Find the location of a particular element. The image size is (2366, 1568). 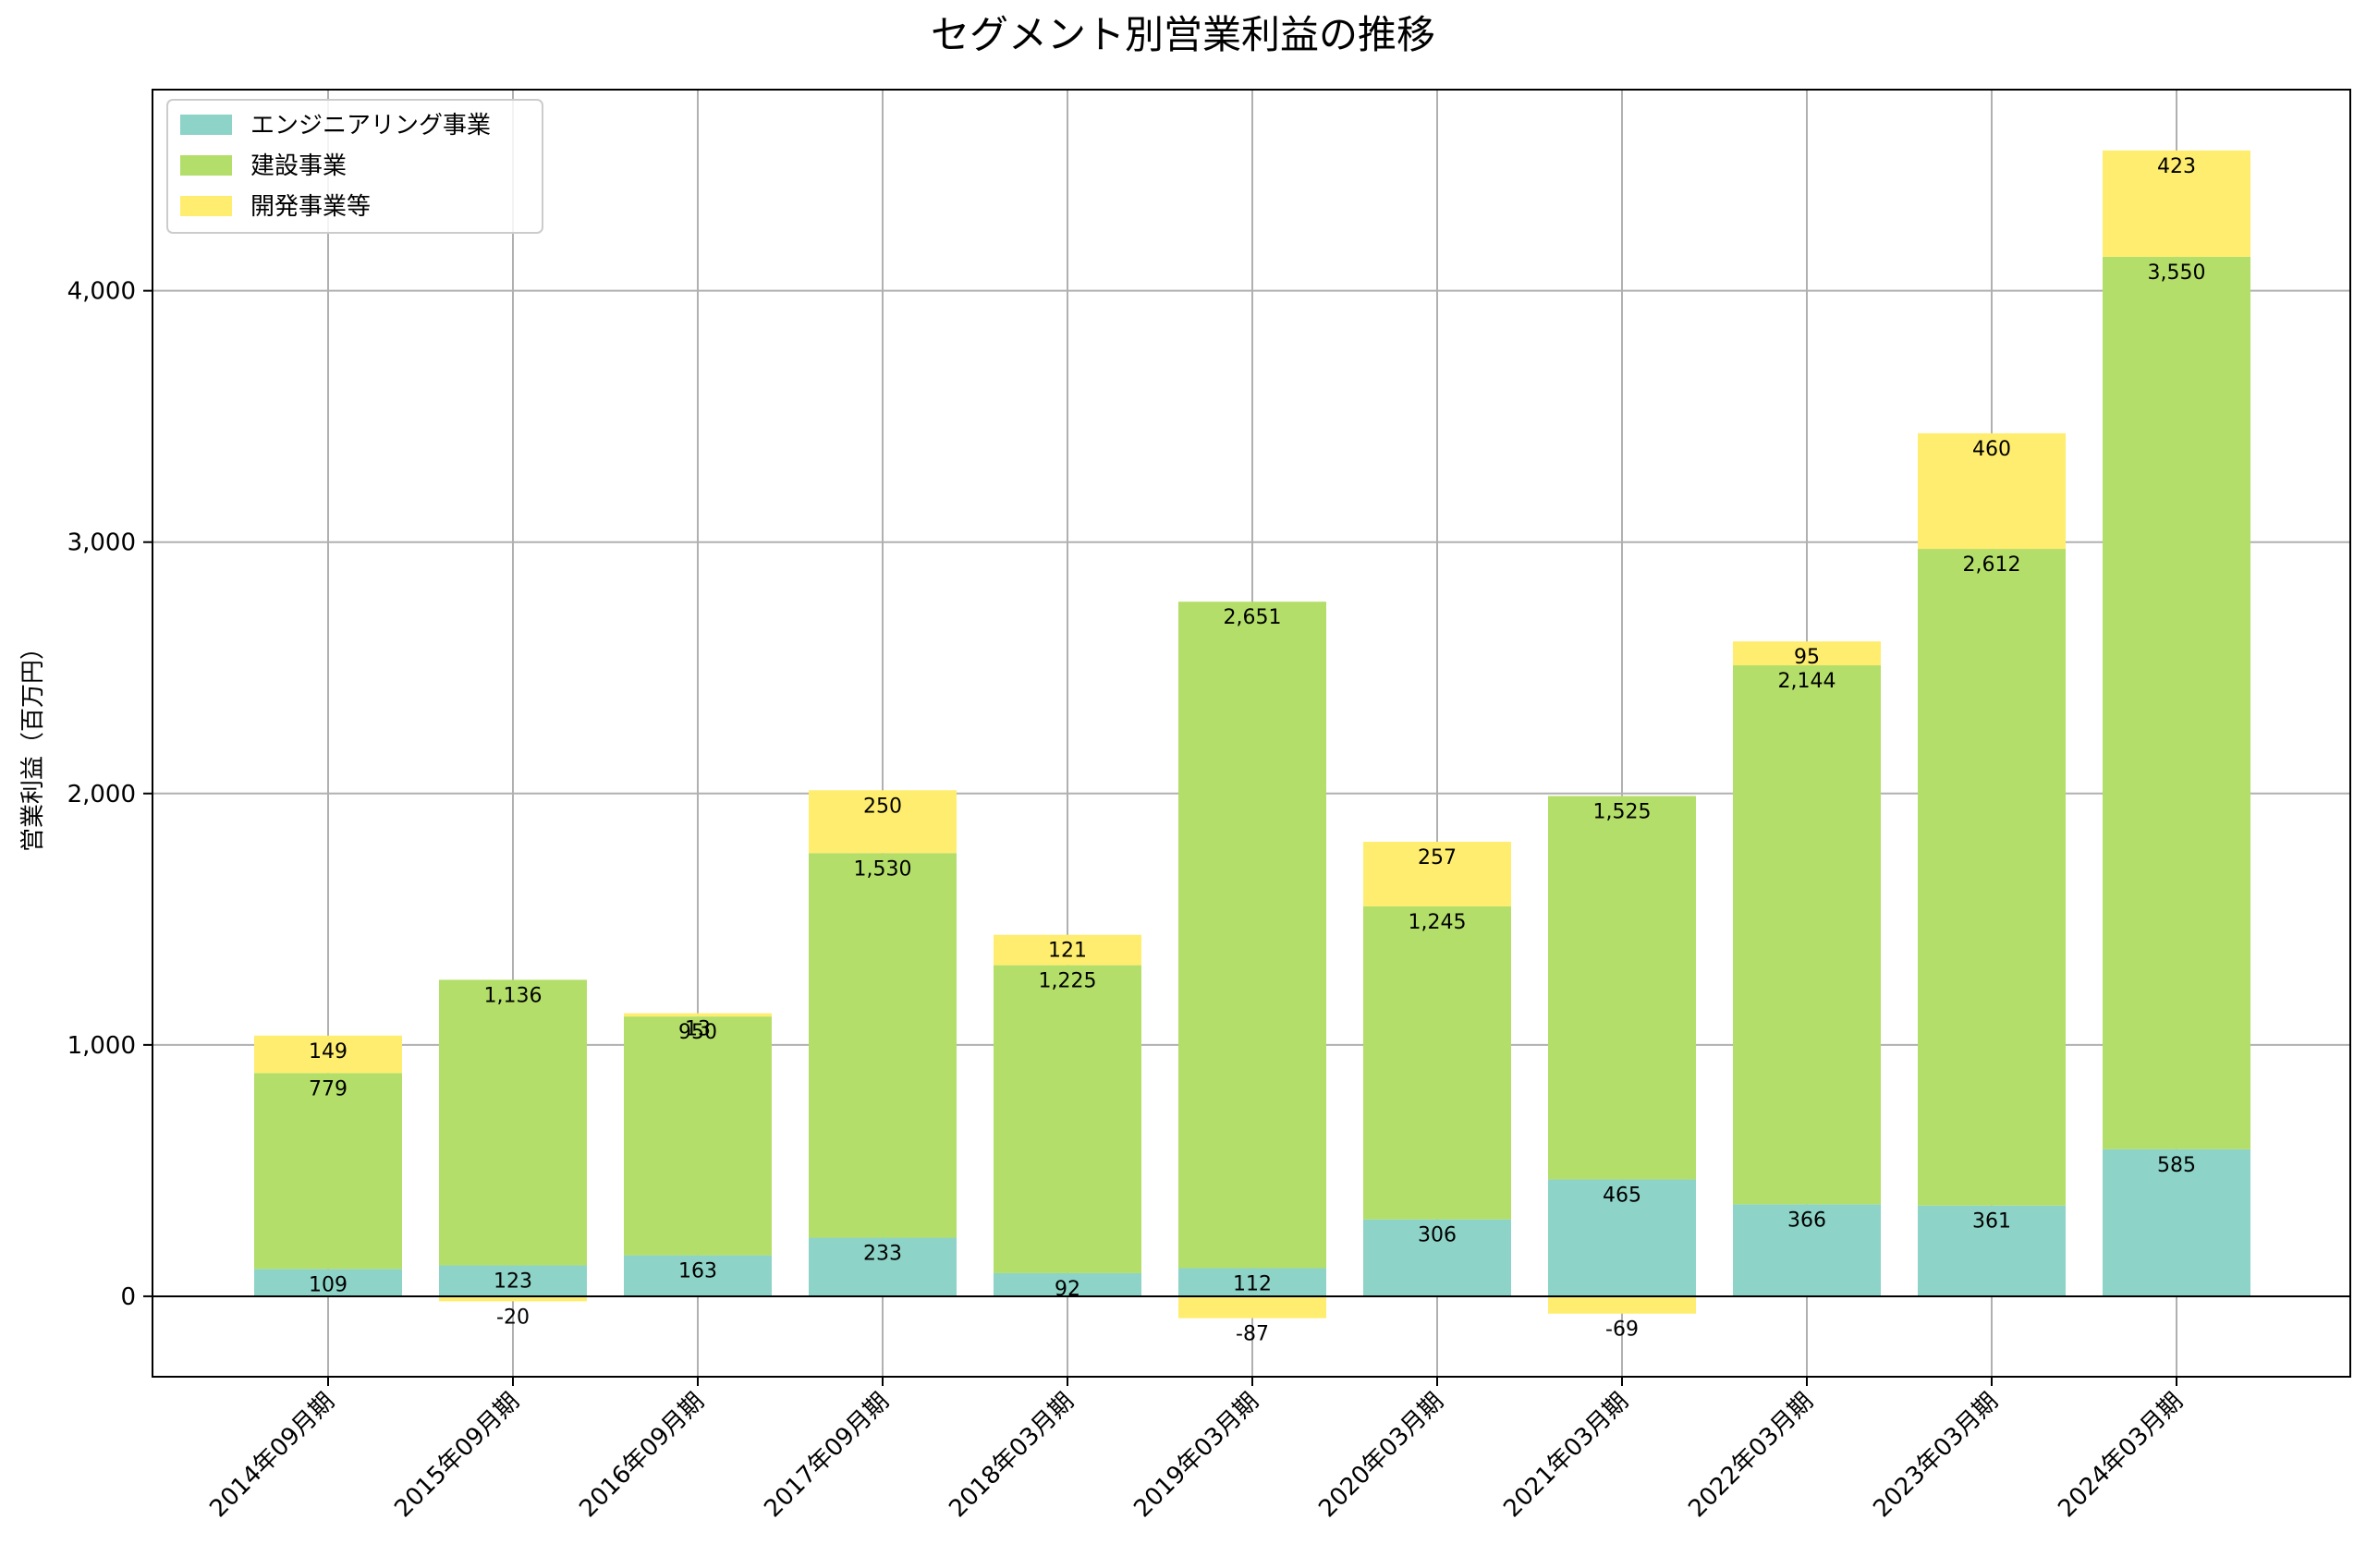

bar-value-label: 123 is located at coordinates (513, 1281).